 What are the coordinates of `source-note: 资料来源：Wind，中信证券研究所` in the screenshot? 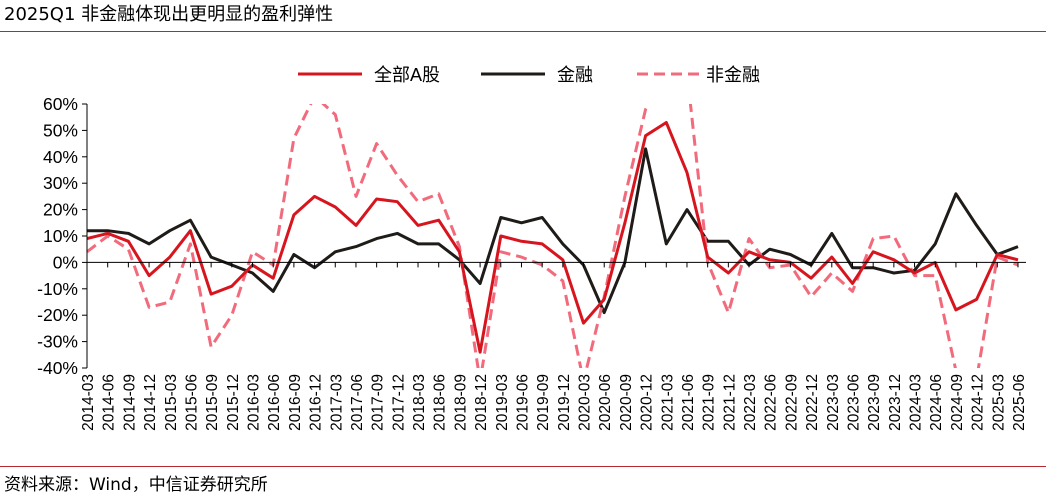 It's located at (136, 485).